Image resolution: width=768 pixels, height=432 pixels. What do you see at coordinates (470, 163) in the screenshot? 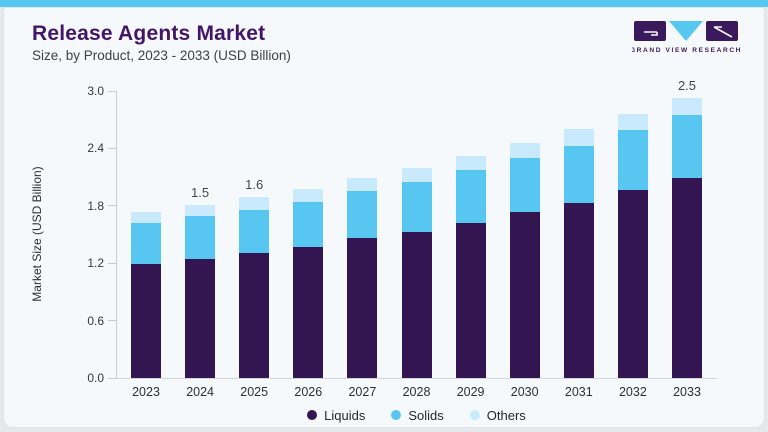
I see `bar-segment-2029-others` at bounding box center [470, 163].